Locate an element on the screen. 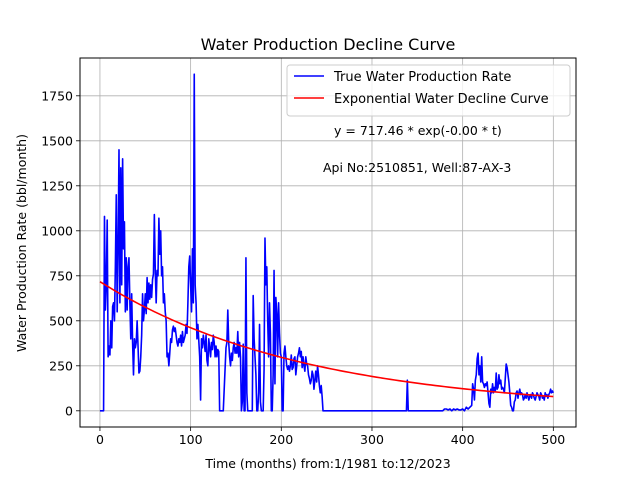  x-tick-label: 400 is located at coordinates (463, 439).